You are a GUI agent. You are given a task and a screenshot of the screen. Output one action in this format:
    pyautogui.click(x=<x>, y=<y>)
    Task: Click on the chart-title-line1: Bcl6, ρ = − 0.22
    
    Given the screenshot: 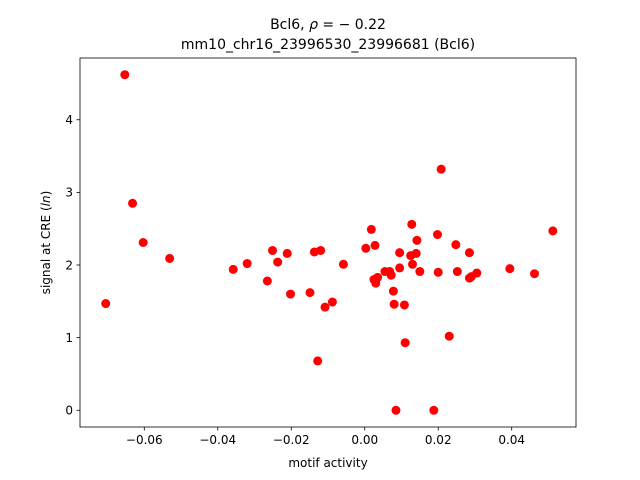 What is the action you would take?
    pyautogui.click(x=328, y=25)
    